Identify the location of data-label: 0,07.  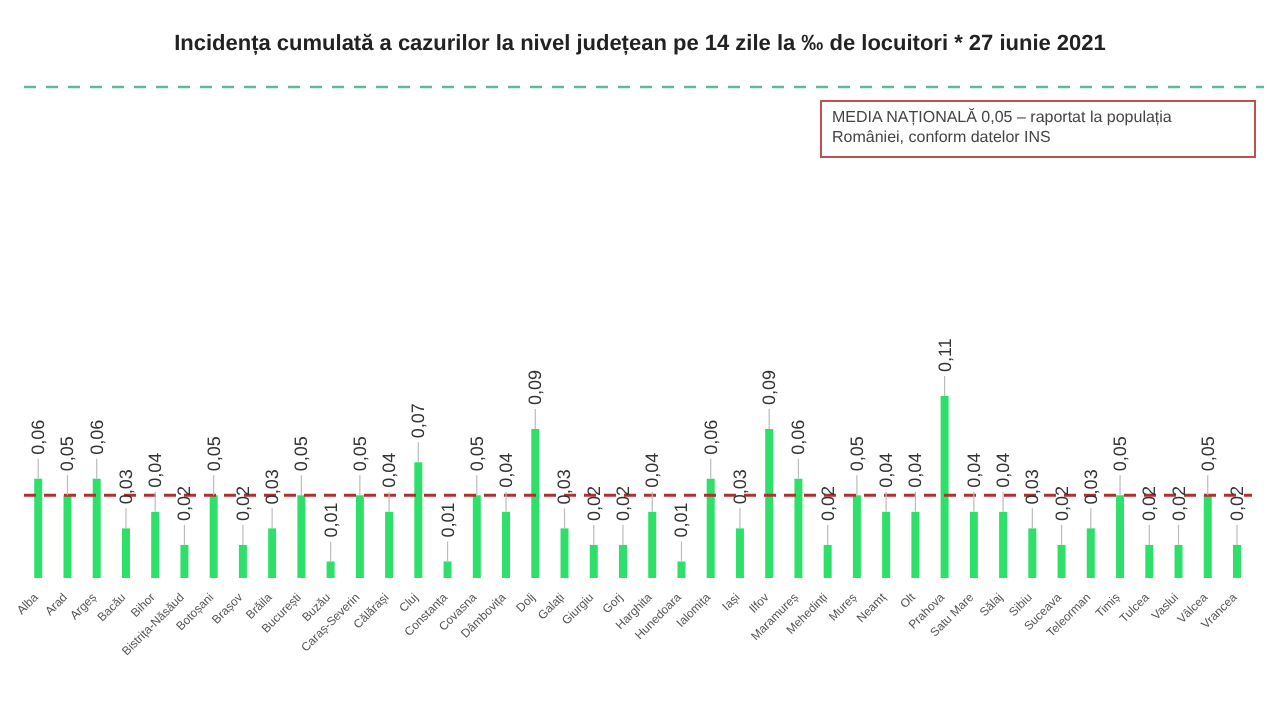
(418, 421).